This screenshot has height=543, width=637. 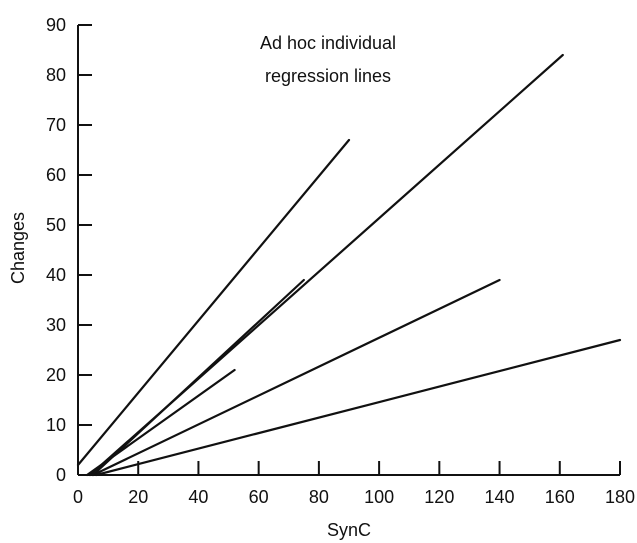 I want to click on x-tick-label-80: 80, so click(x=319, y=497).